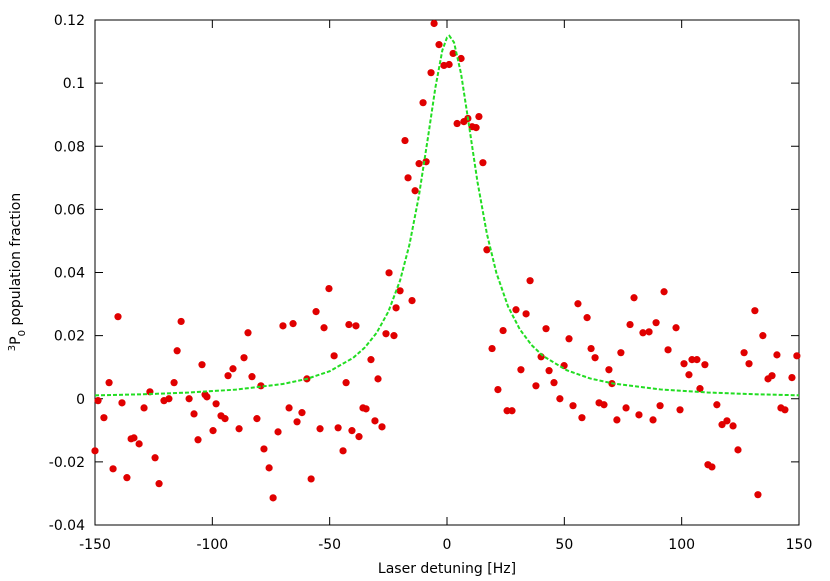 Image resolution: width=830 pixels, height=581 pixels. What do you see at coordinates (329, 545) in the screenshot?
I see `x-tick-label: -50` at bounding box center [329, 545].